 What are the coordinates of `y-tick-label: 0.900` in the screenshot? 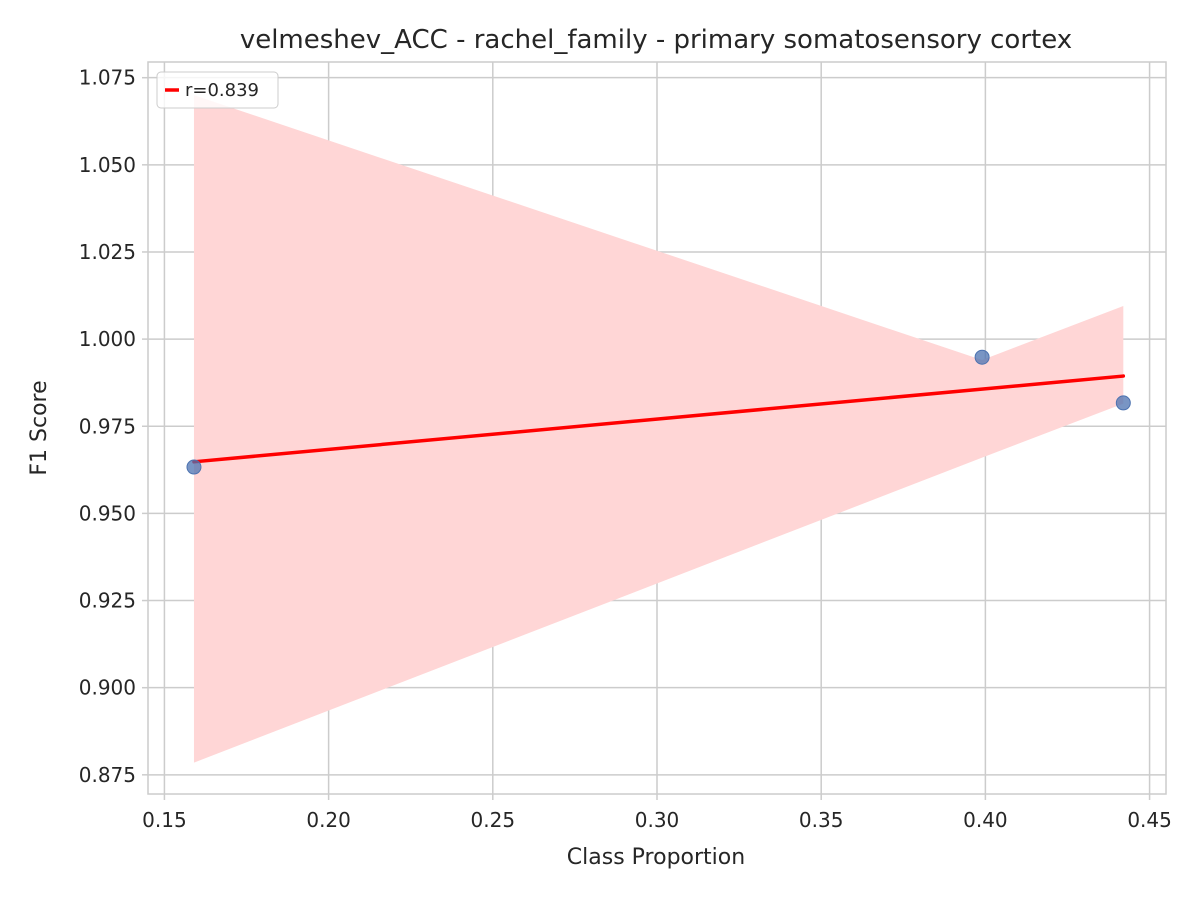 It's located at (107, 688).